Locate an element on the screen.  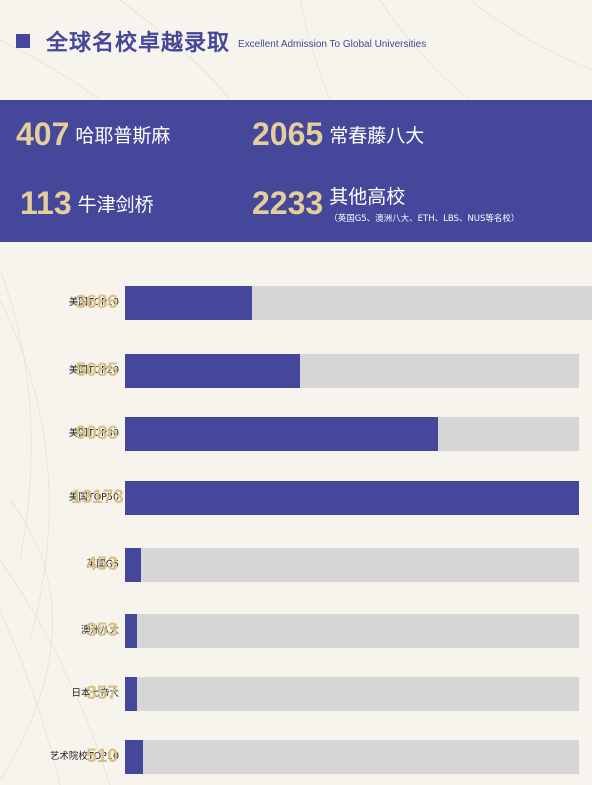
stat-number: 2233 is located at coordinates (288, 202).